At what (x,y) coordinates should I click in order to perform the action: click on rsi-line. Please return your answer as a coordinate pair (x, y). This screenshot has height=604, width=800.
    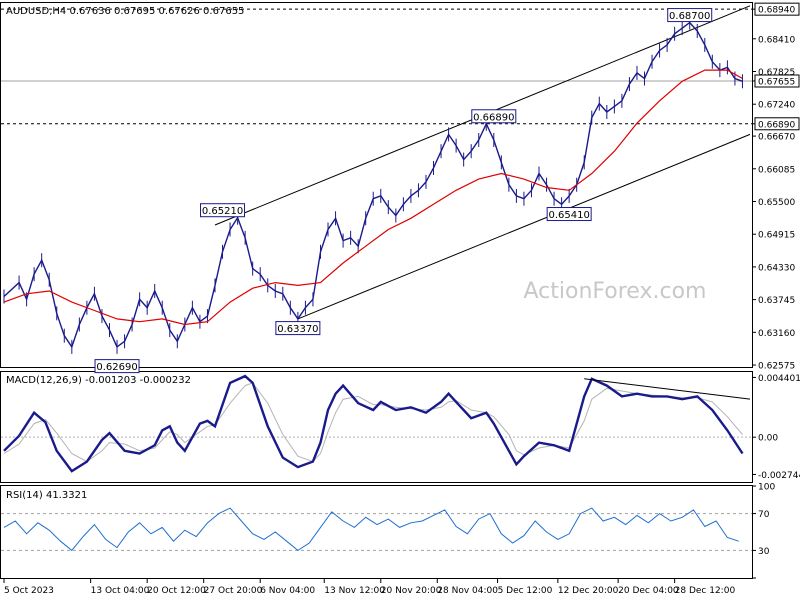
    Looking at the image, I should click on (371, 529).